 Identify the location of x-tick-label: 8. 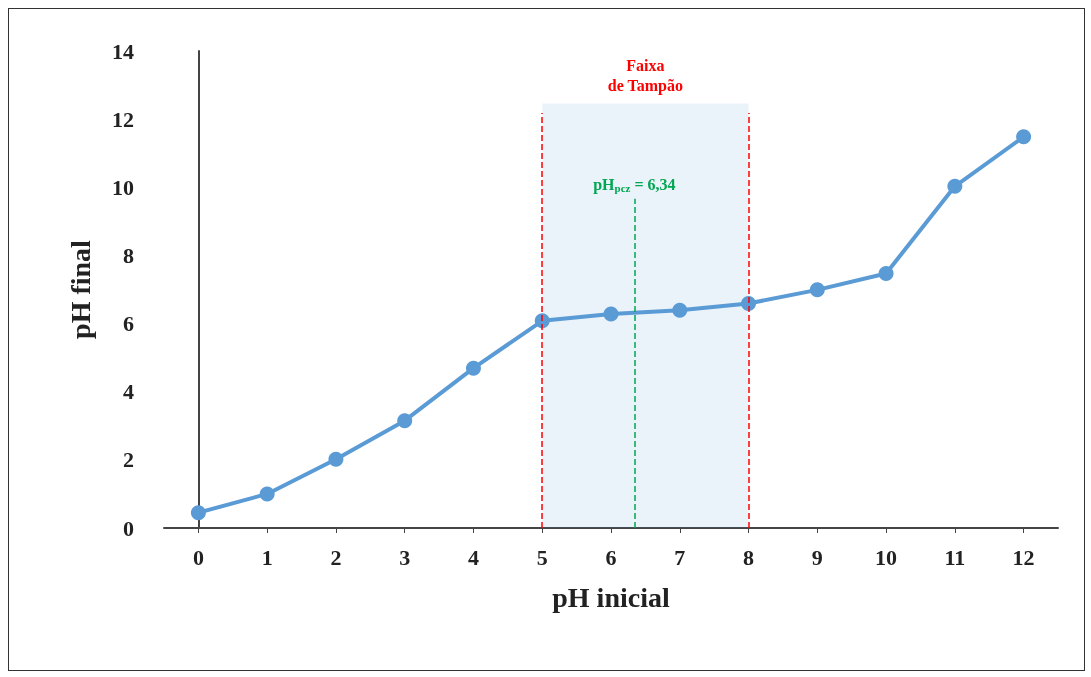
(749, 557).